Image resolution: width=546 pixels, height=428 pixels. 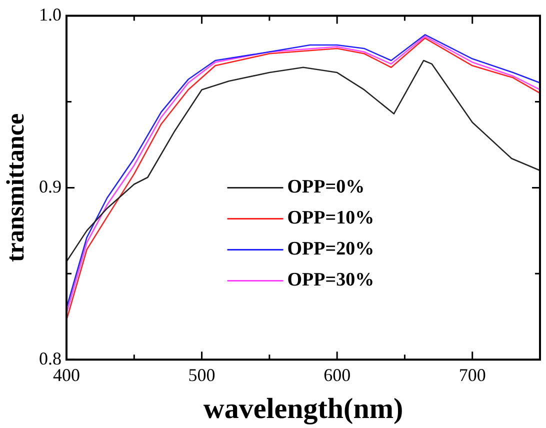 I want to click on legend-label: OPP=0%, so click(x=326, y=187).